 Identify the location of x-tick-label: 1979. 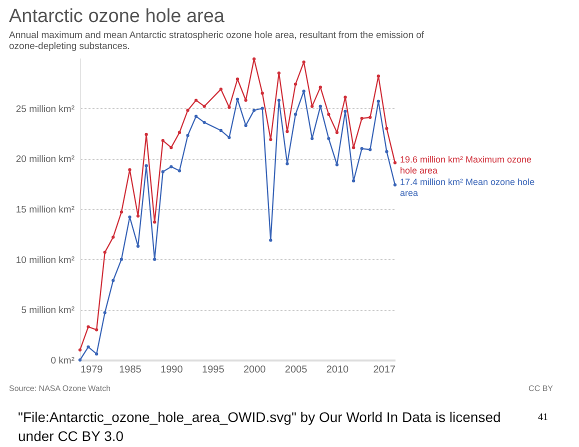
(92, 370).